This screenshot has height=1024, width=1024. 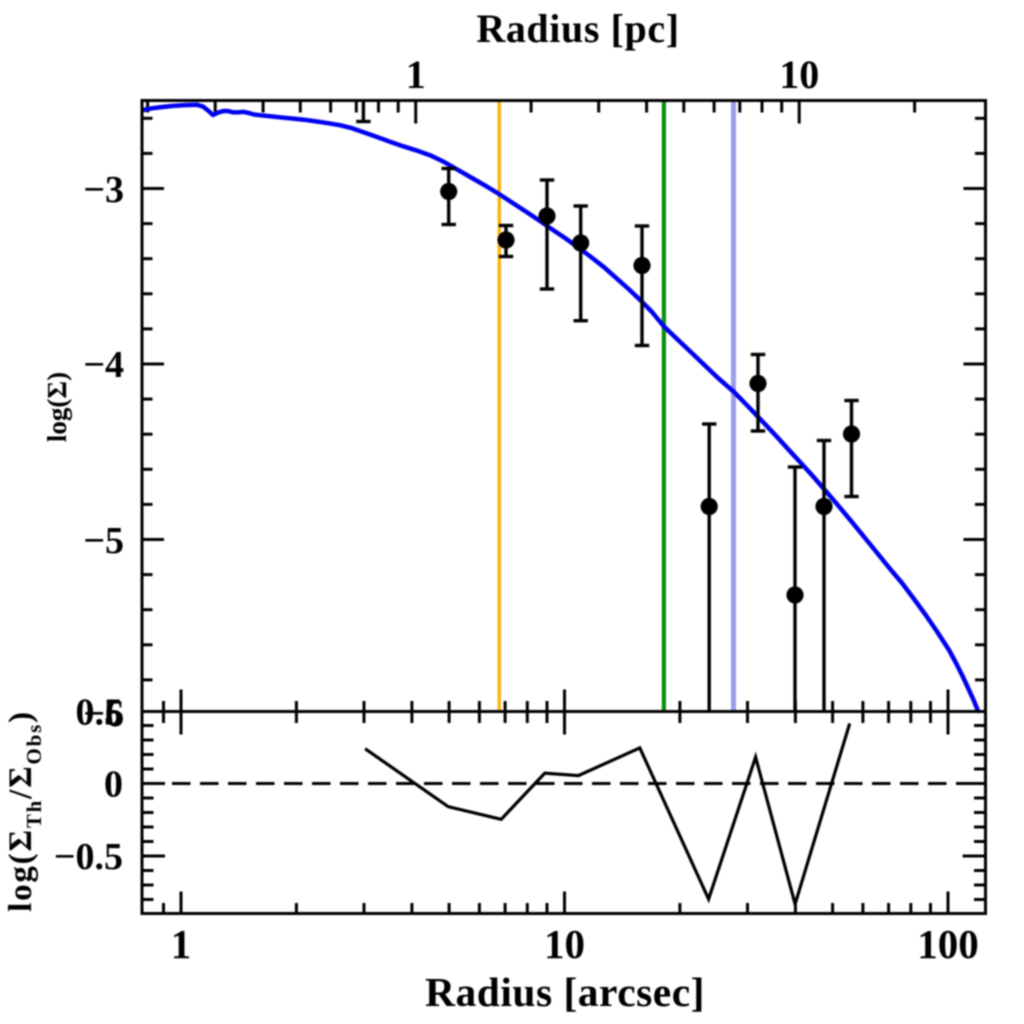 I want to click on svg-text: Radius [pc], so click(x=577, y=28).